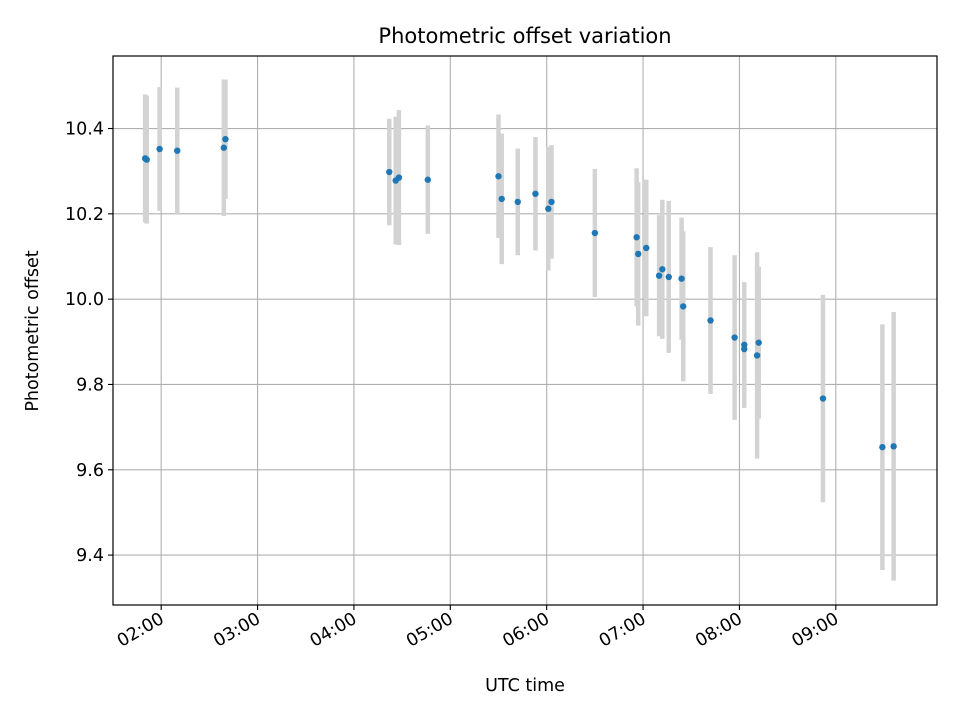 The image size is (960, 720). Describe the element at coordinates (430, 630) in the screenshot. I see `x-tick-label: 05:00` at that location.